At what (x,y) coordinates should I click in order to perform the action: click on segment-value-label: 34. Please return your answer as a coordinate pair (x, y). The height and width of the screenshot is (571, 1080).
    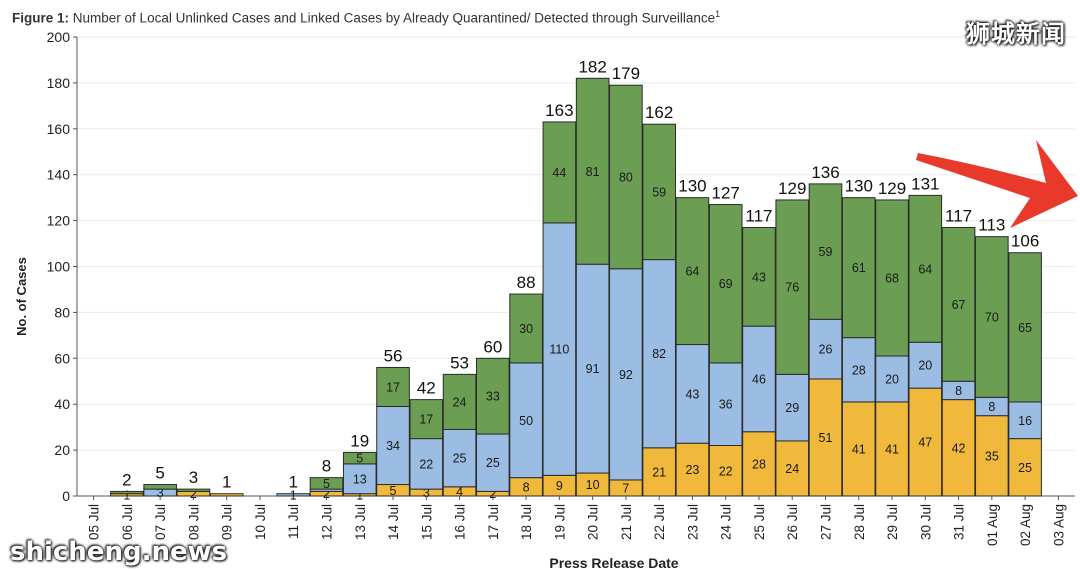
    Looking at the image, I should click on (393, 446).